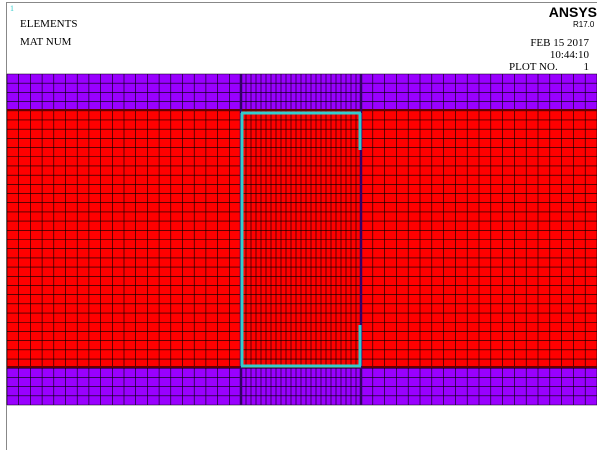 The width and height of the screenshot is (597, 450). Describe the element at coordinates (584, 24) in the screenshot. I see `brand-version: R17.0` at that location.